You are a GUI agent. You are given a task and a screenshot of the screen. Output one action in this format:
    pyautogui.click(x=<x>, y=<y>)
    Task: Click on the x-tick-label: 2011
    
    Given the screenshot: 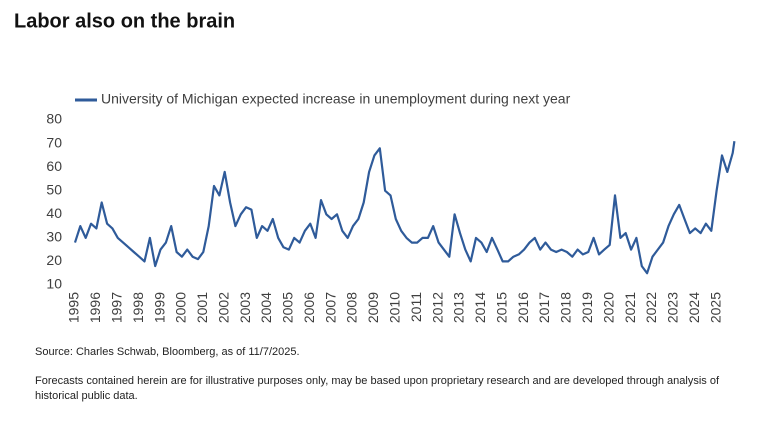 What is the action you would take?
    pyautogui.click(x=416, y=307)
    